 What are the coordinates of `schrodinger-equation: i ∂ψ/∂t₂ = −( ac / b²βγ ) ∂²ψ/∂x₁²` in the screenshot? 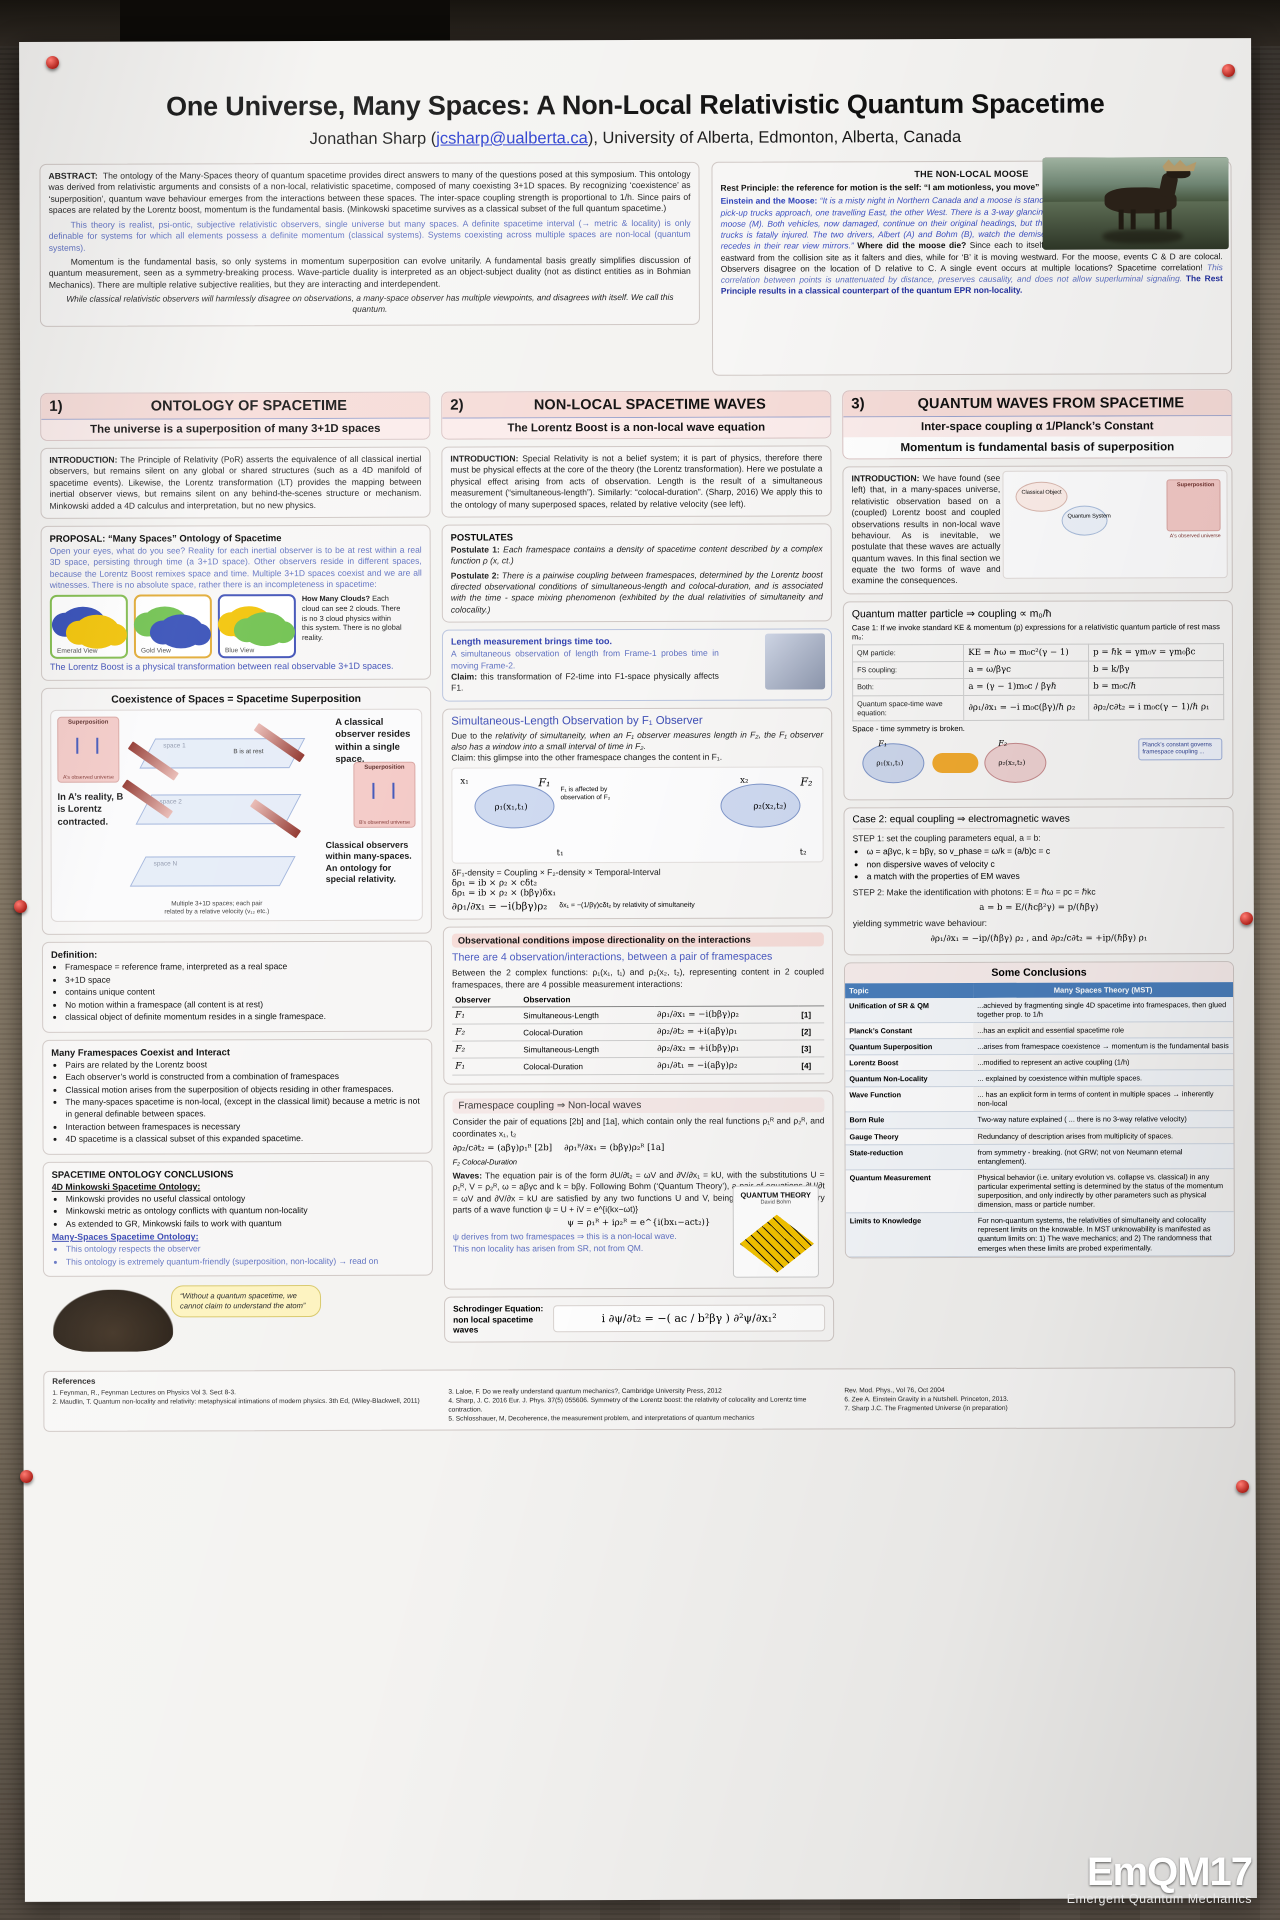 It's located at (689, 1318).